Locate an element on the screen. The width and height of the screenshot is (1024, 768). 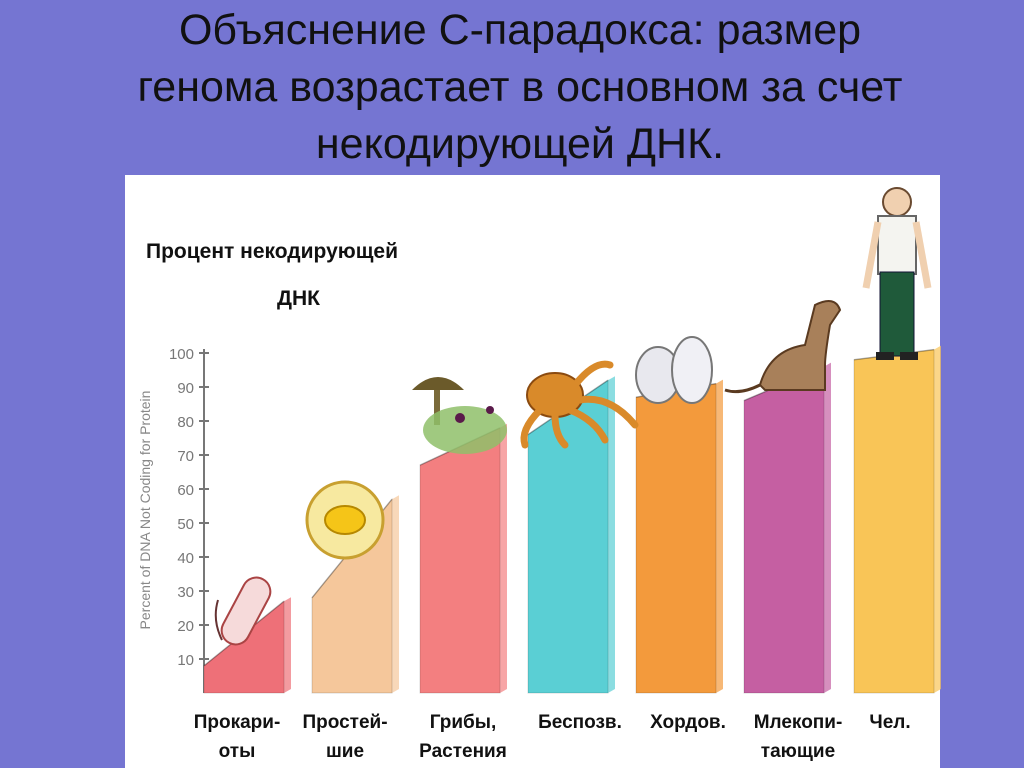
category-label: Беспозв. is located at coordinates (580, 722).